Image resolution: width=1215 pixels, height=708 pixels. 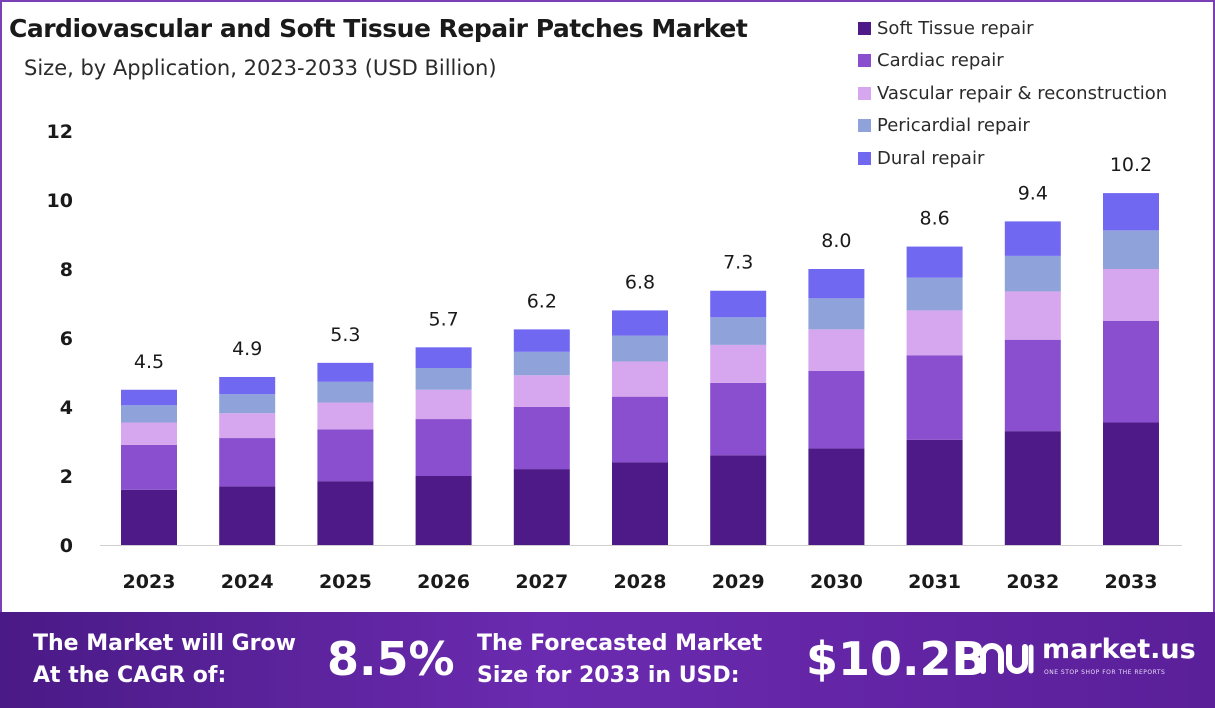 What do you see at coordinates (541, 582) in the screenshot?
I see `x-tick-label: 2027` at bounding box center [541, 582].